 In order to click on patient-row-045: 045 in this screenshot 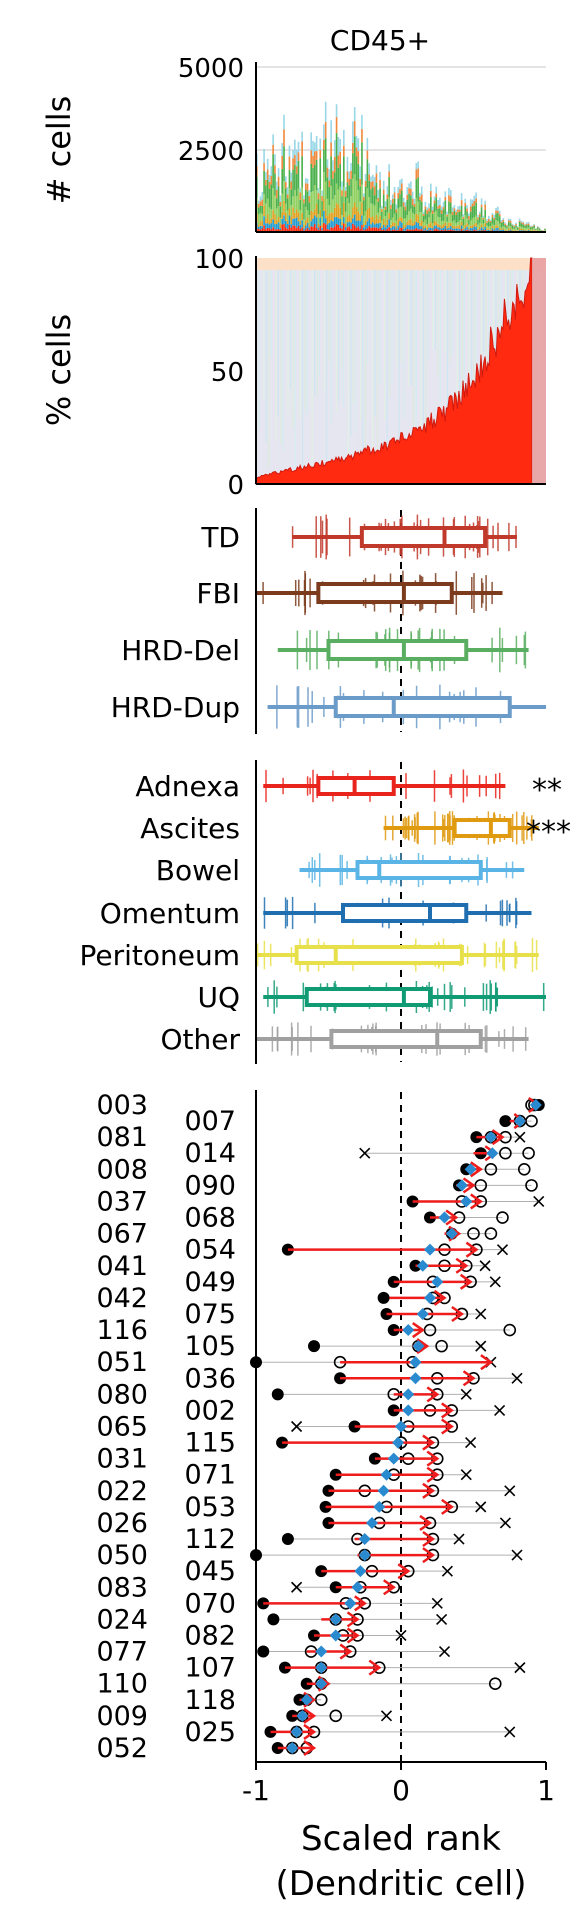, I will do `click(318, 1571)`.